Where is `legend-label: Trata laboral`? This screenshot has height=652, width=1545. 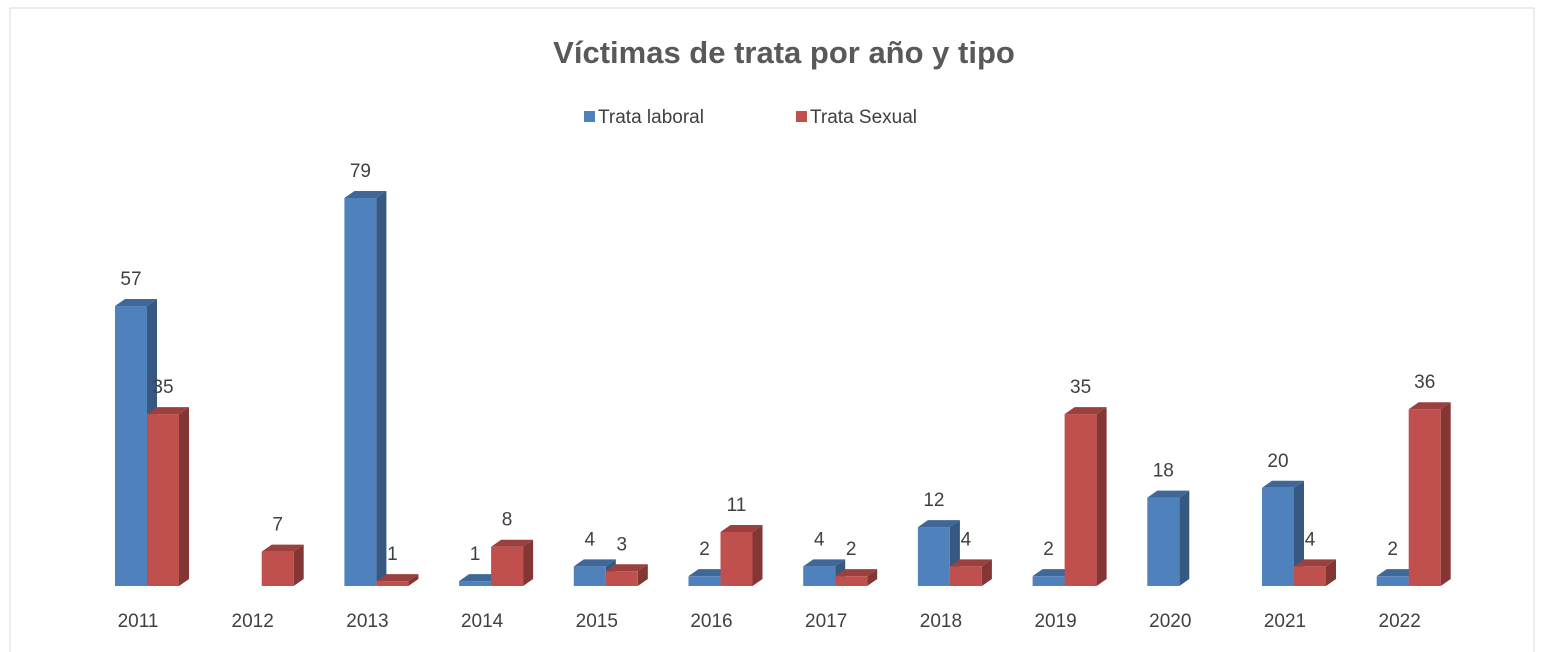 legend-label: Trata laboral is located at coordinates (651, 117).